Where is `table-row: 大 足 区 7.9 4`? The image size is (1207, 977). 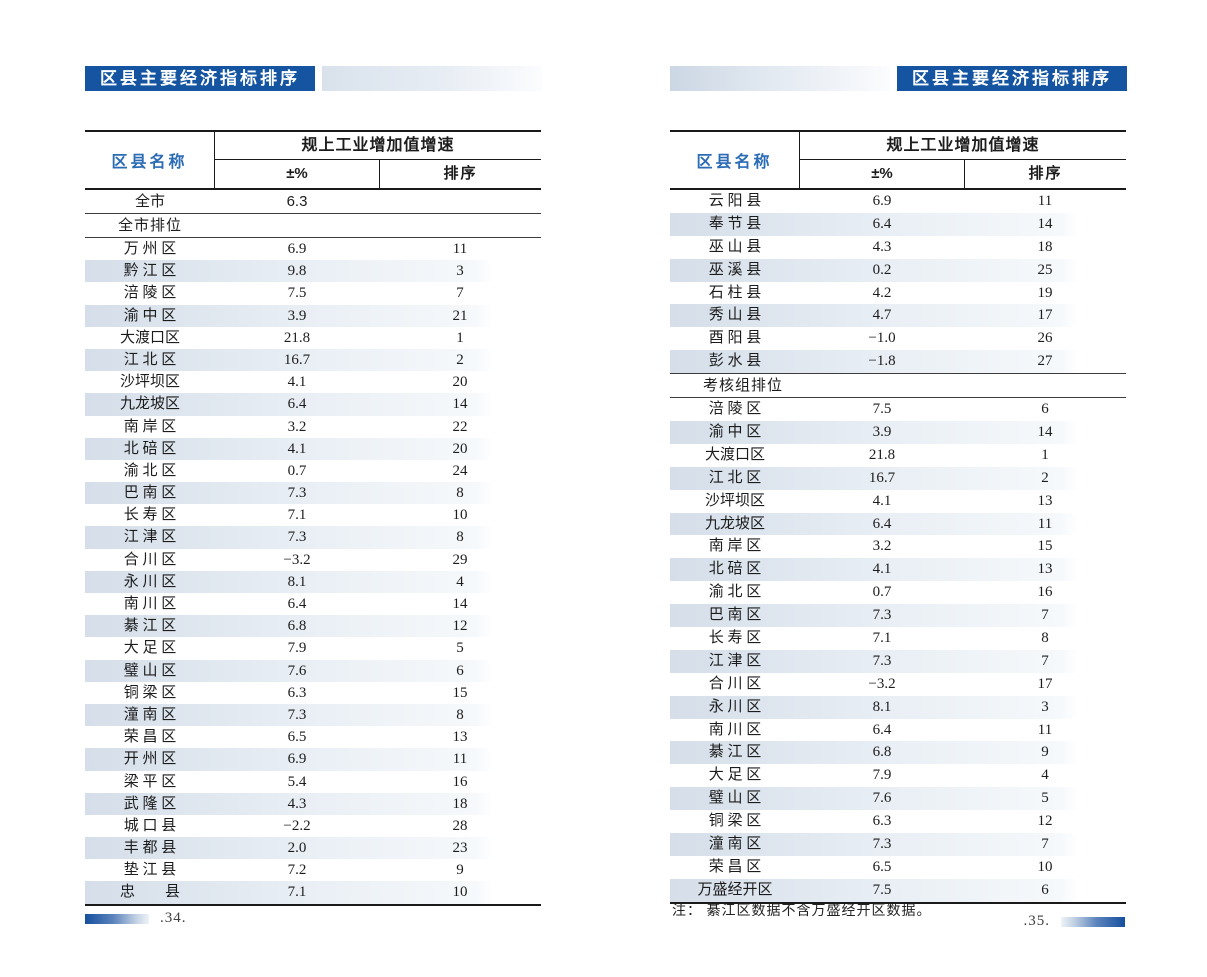 table-row: 大 足 区 7.9 4 is located at coordinates (898, 775).